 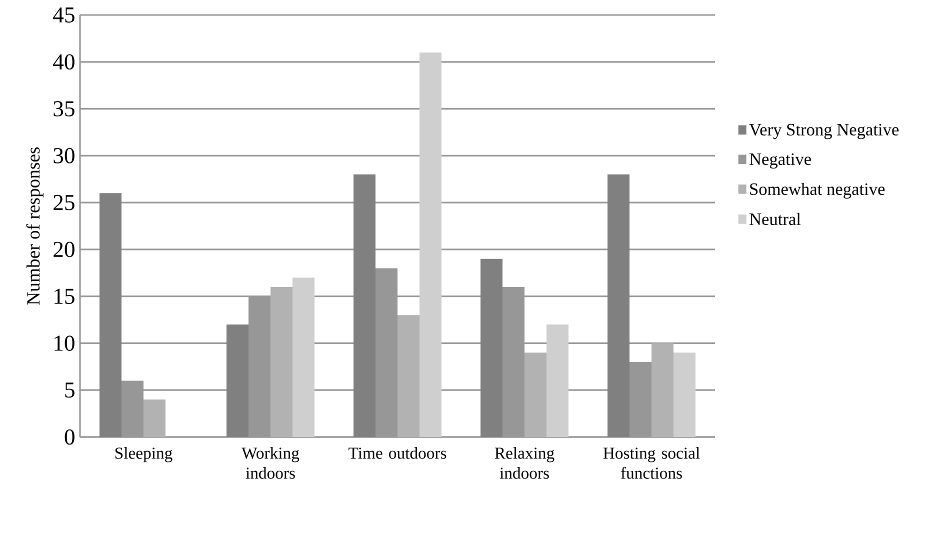 What do you see at coordinates (397, 453) in the screenshot?
I see `x-tick-label: Time outdoors` at bounding box center [397, 453].